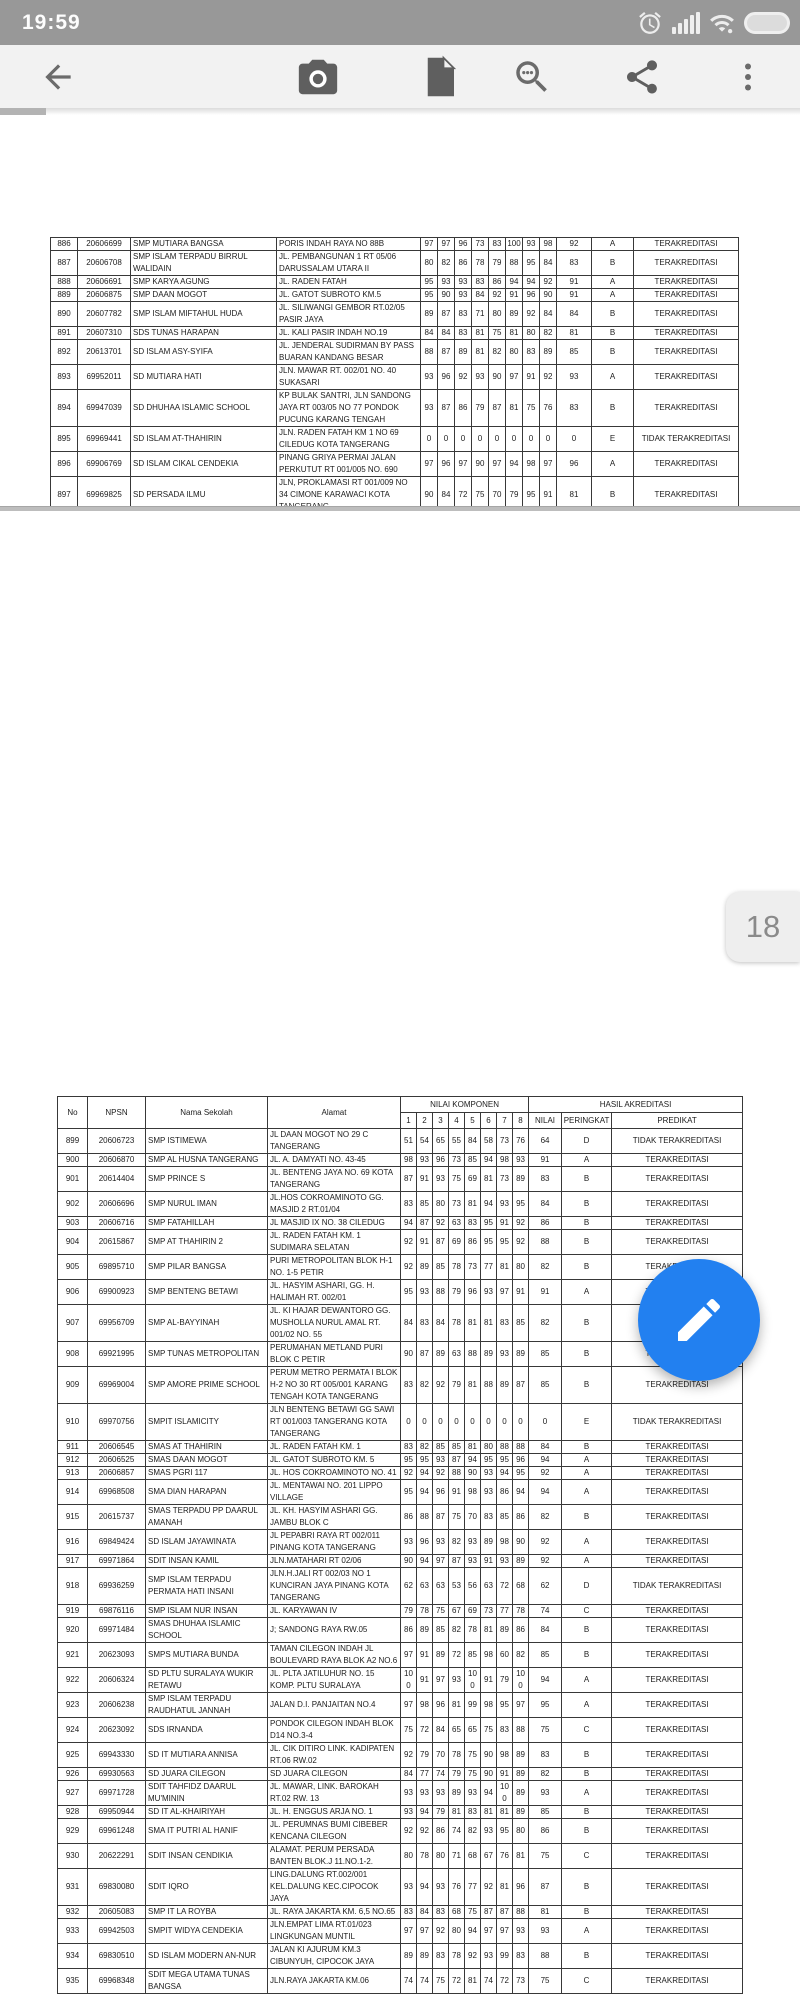 Image resolution: width=800 pixels, height=1994 pixels. I want to click on cell-nilai: 75, so click(545, 1981).